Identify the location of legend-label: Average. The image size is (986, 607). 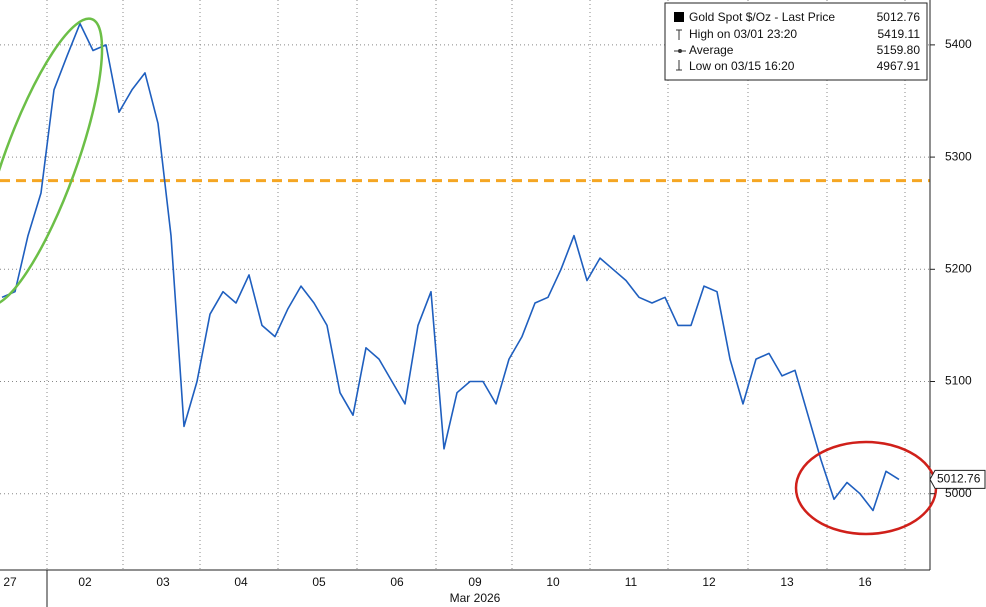
(711, 50).